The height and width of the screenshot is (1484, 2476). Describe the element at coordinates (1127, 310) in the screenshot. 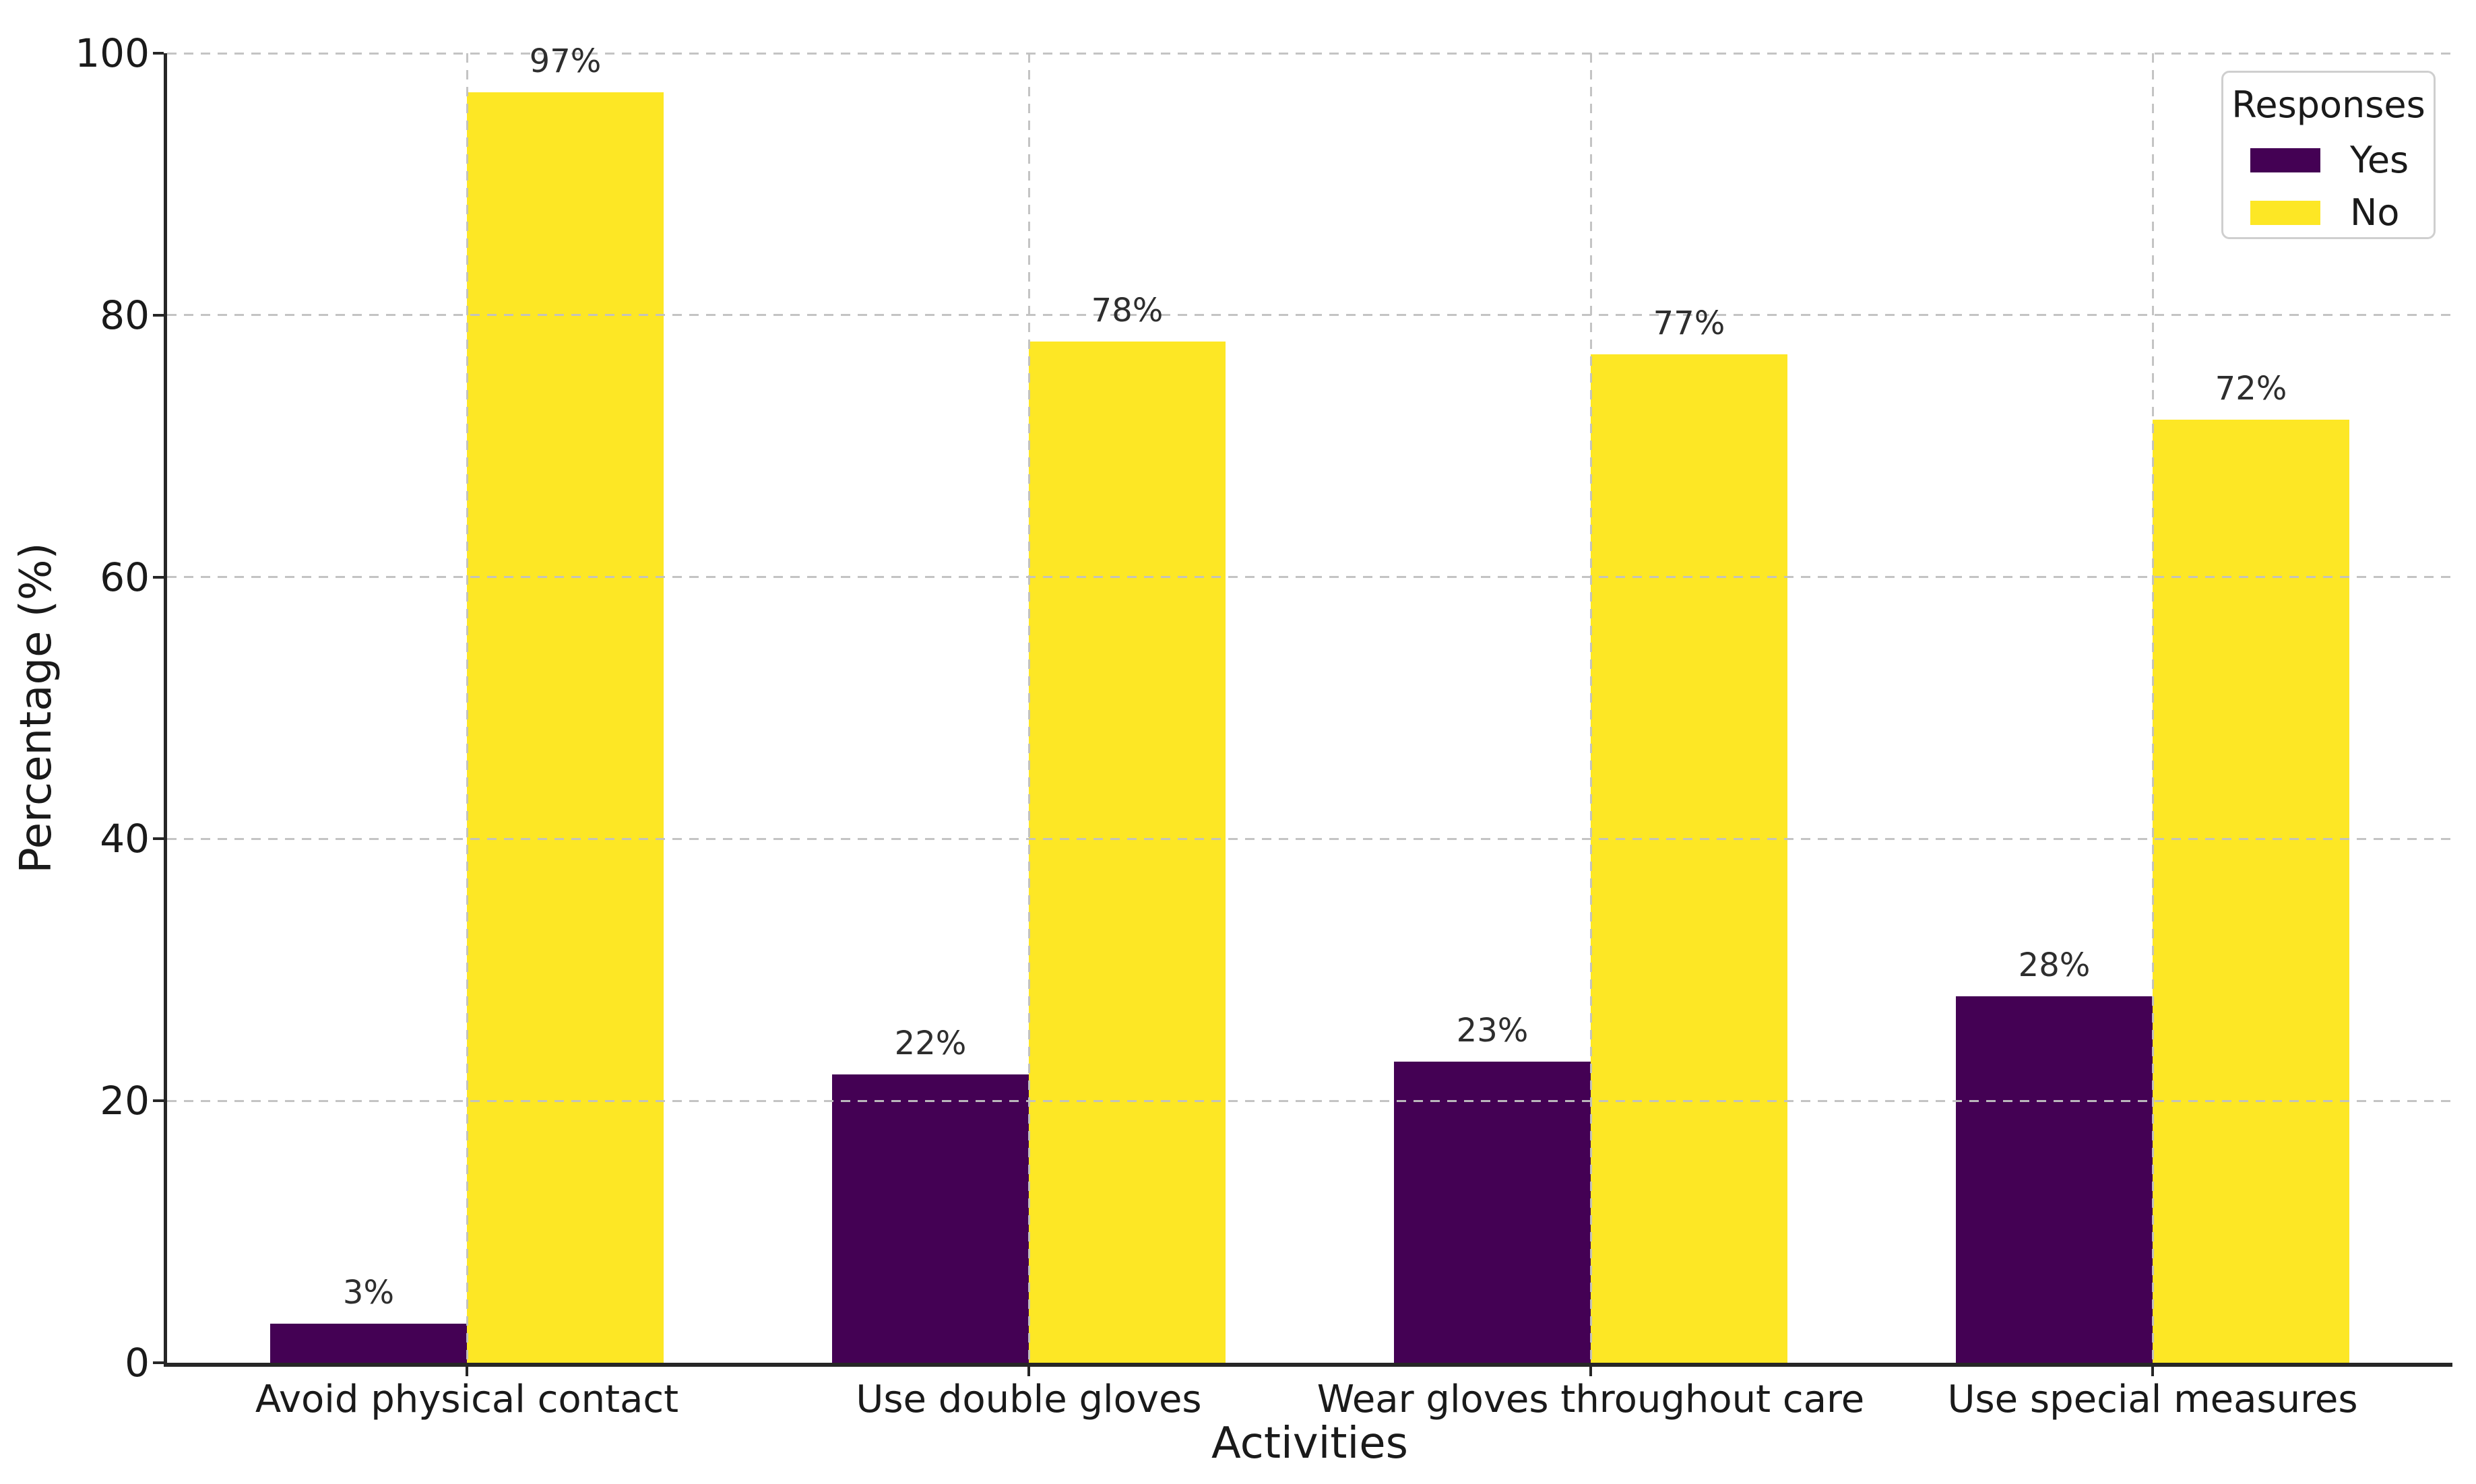

I see `bar-value-label: 78%` at that location.